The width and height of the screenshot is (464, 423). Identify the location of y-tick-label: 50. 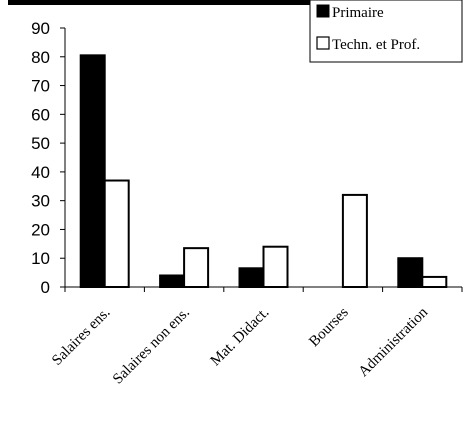
(40, 143).